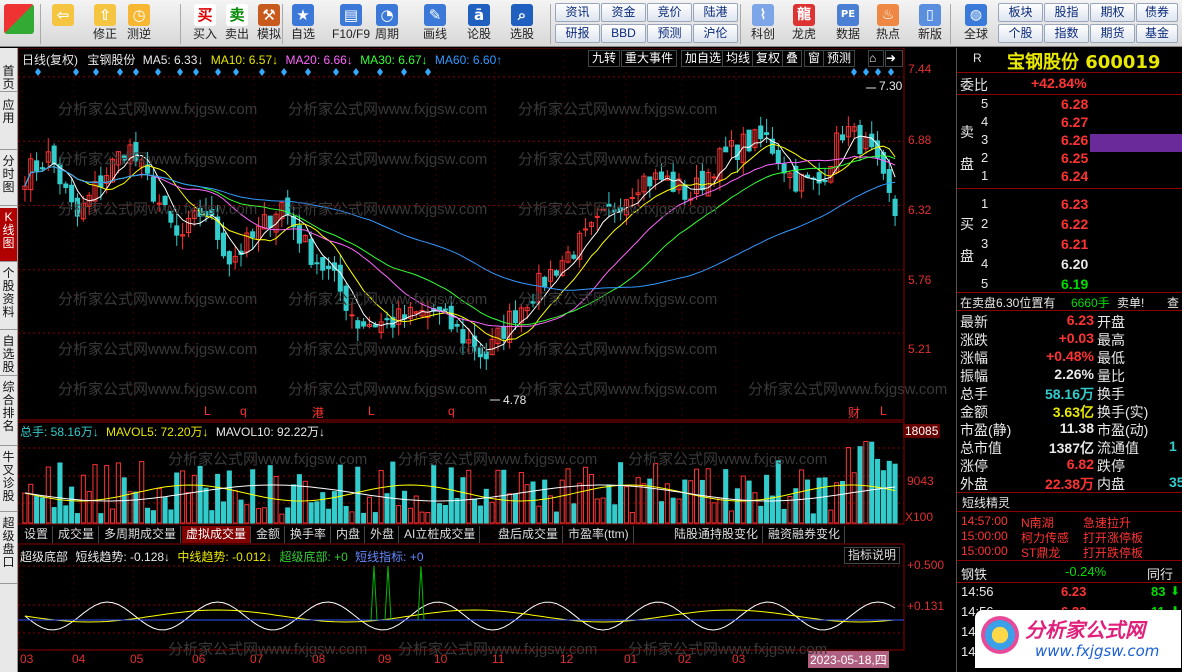 The image size is (1182, 672). I want to click on toolbar-button: 股指, so click(1066, 12).